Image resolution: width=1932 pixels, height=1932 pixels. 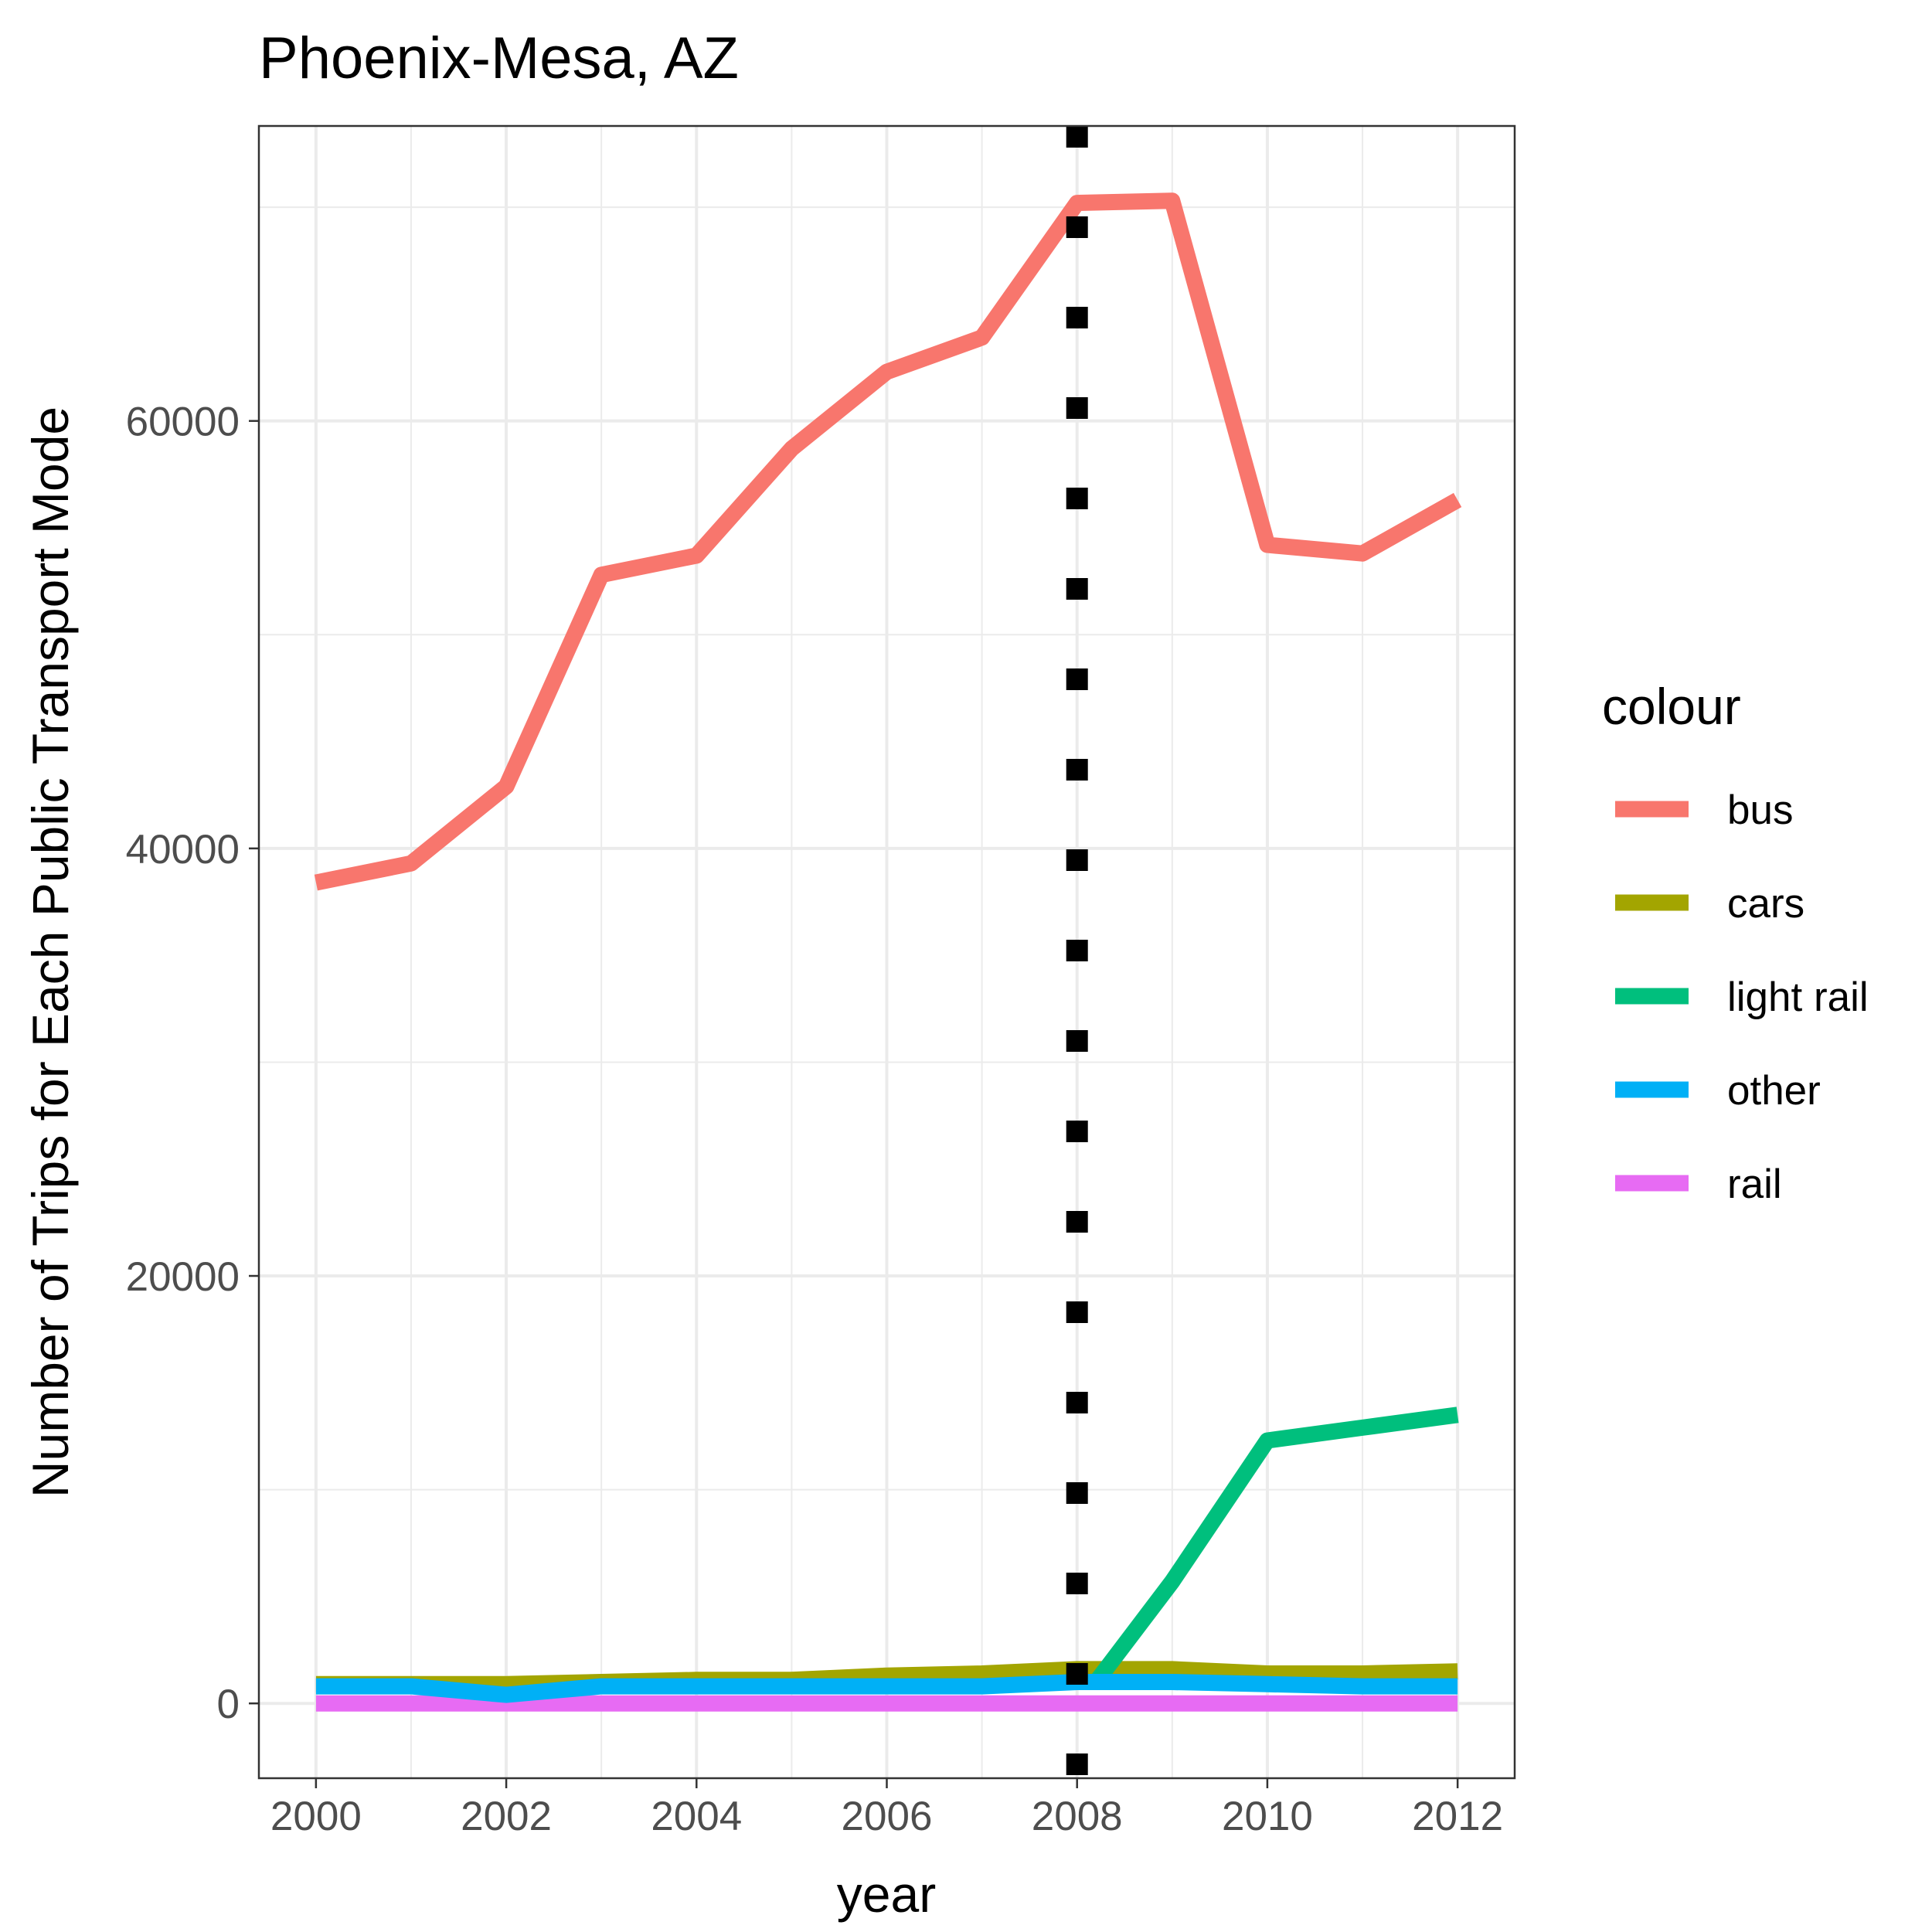 I want to click on legend-label-light-rail: light rail, so click(x=1798, y=998).